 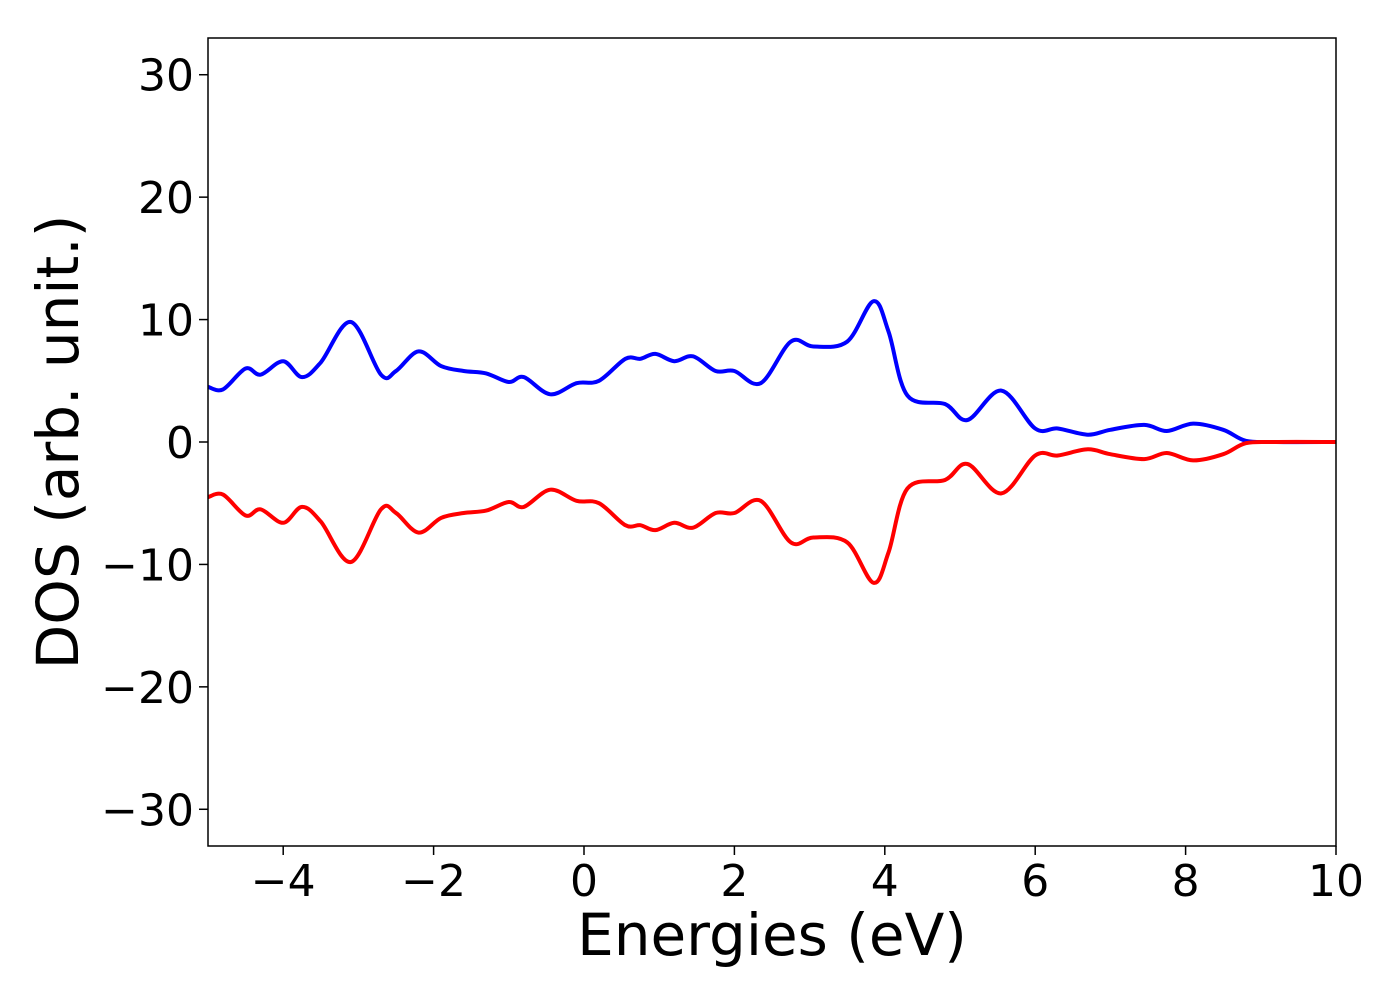 What do you see at coordinates (147, 565) in the screenshot?
I see `y-tick-label: −10` at bounding box center [147, 565].